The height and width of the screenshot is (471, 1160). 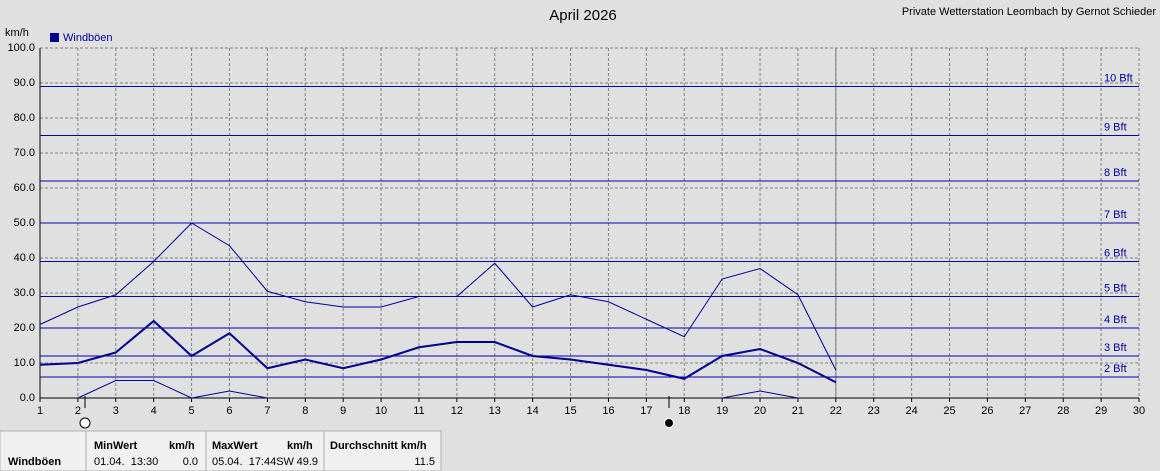 I want to click on x-tick-label: 29, so click(x=1101, y=411).